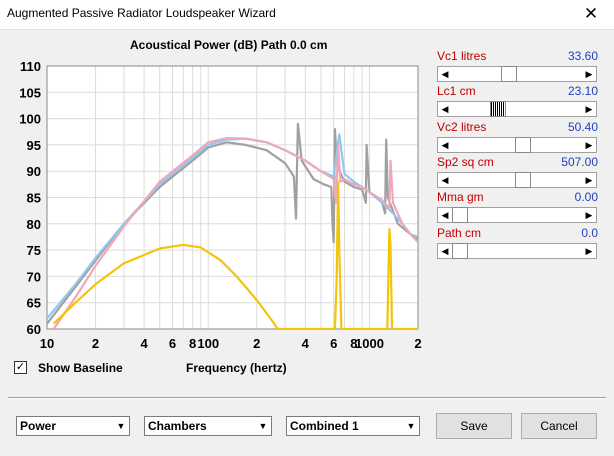 This screenshot has width=614, height=456. I want to click on y-tick-label: 90, so click(34, 171).